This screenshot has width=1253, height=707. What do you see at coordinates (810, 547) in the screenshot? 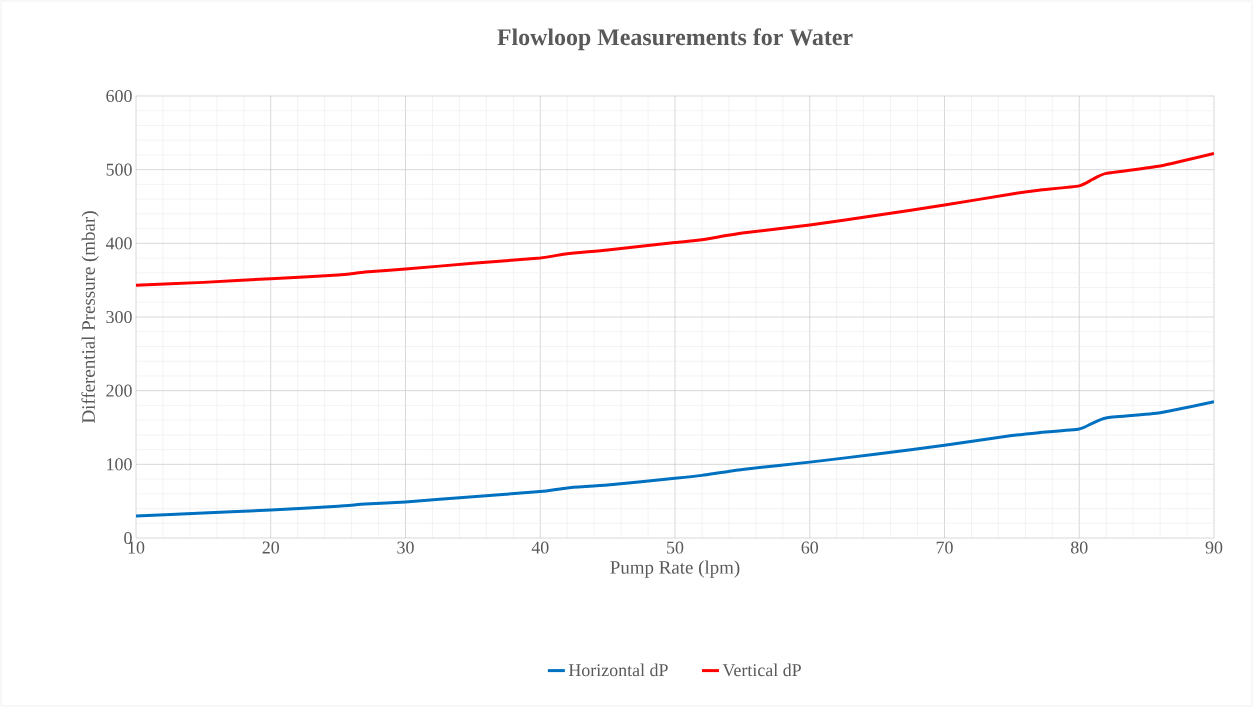
I see `x-tick-label: 60` at bounding box center [810, 547].